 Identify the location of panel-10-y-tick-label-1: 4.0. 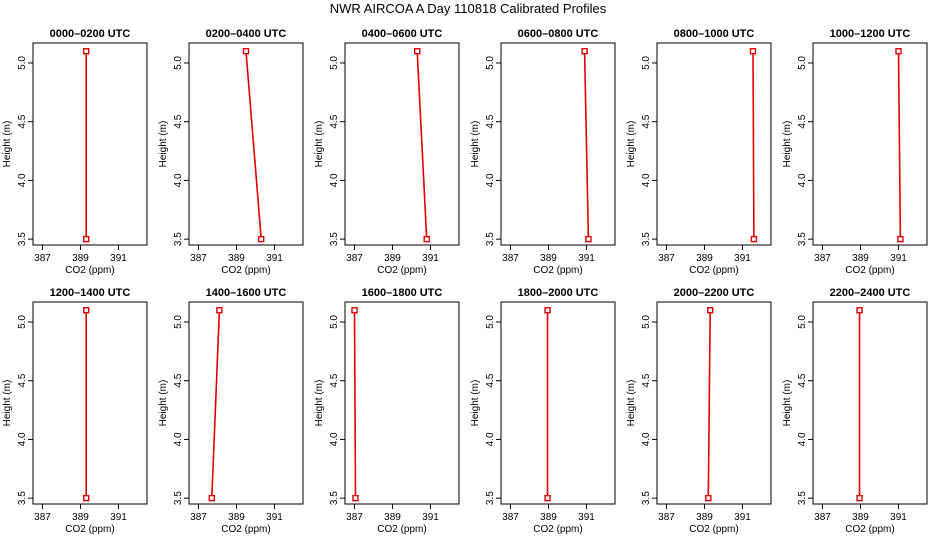
(490, 439).